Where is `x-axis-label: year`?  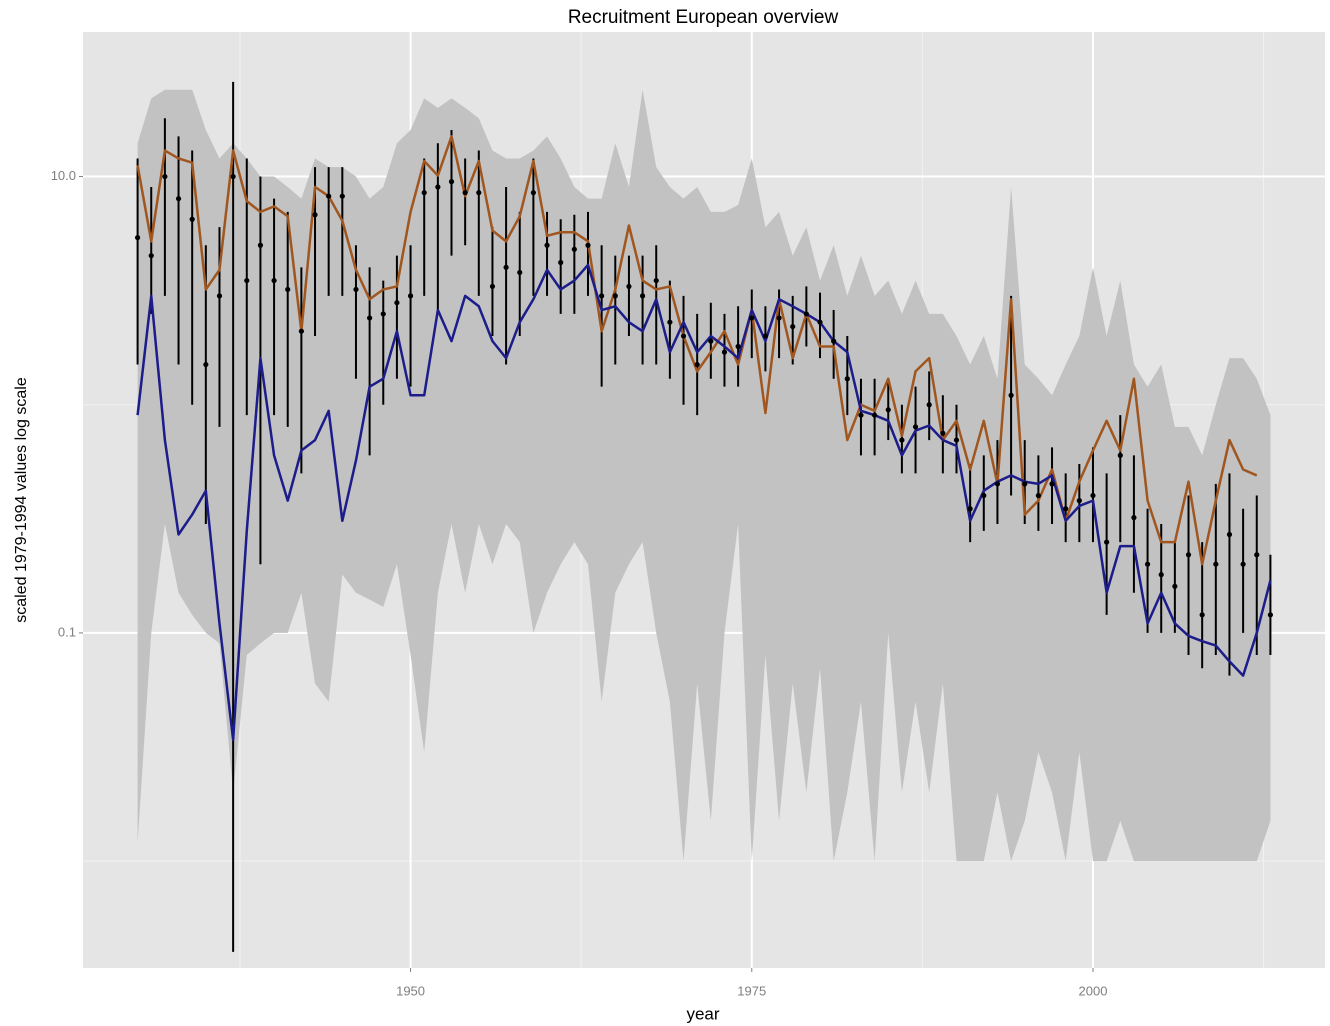 x-axis-label: year is located at coordinates (702, 1013).